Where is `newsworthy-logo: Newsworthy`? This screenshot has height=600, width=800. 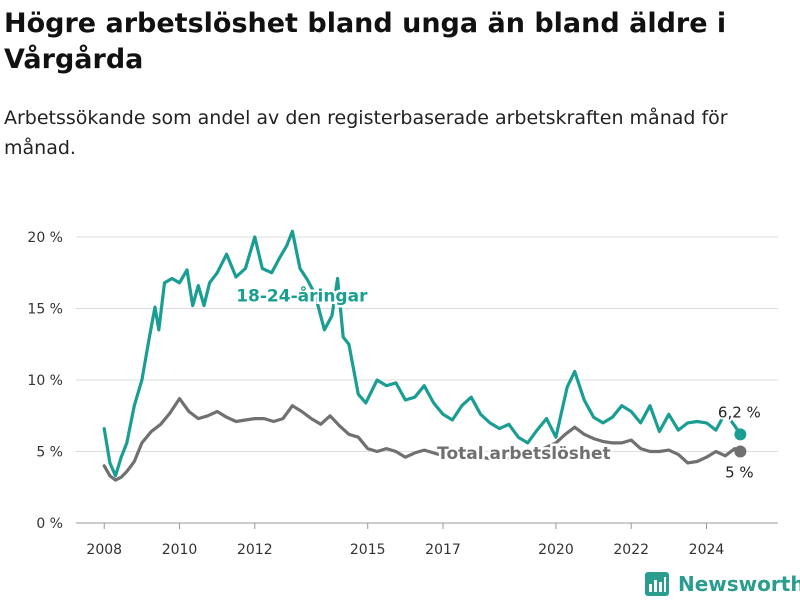
newsworthy-logo: Newsworthy is located at coordinates (722, 584).